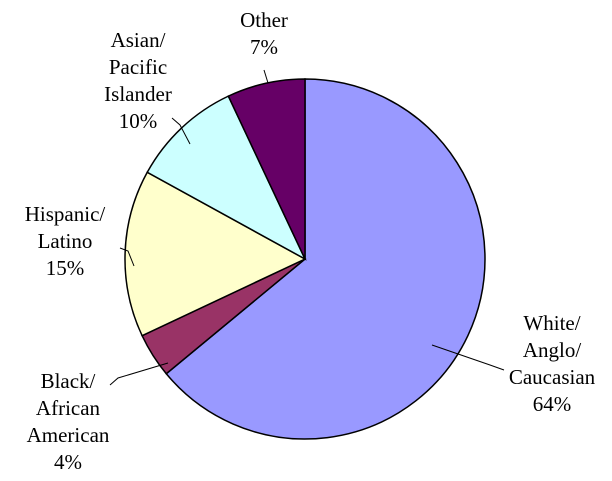 The image size is (612, 481). I want to click on slice-category-label: Anglo/, so click(552, 350).